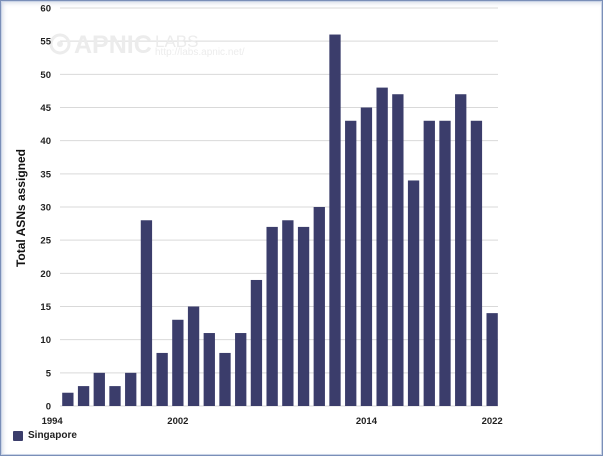 The image size is (603, 456). What do you see at coordinates (241, 369) in the screenshot?
I see `bar-2006` at bounding box center [241, 369].